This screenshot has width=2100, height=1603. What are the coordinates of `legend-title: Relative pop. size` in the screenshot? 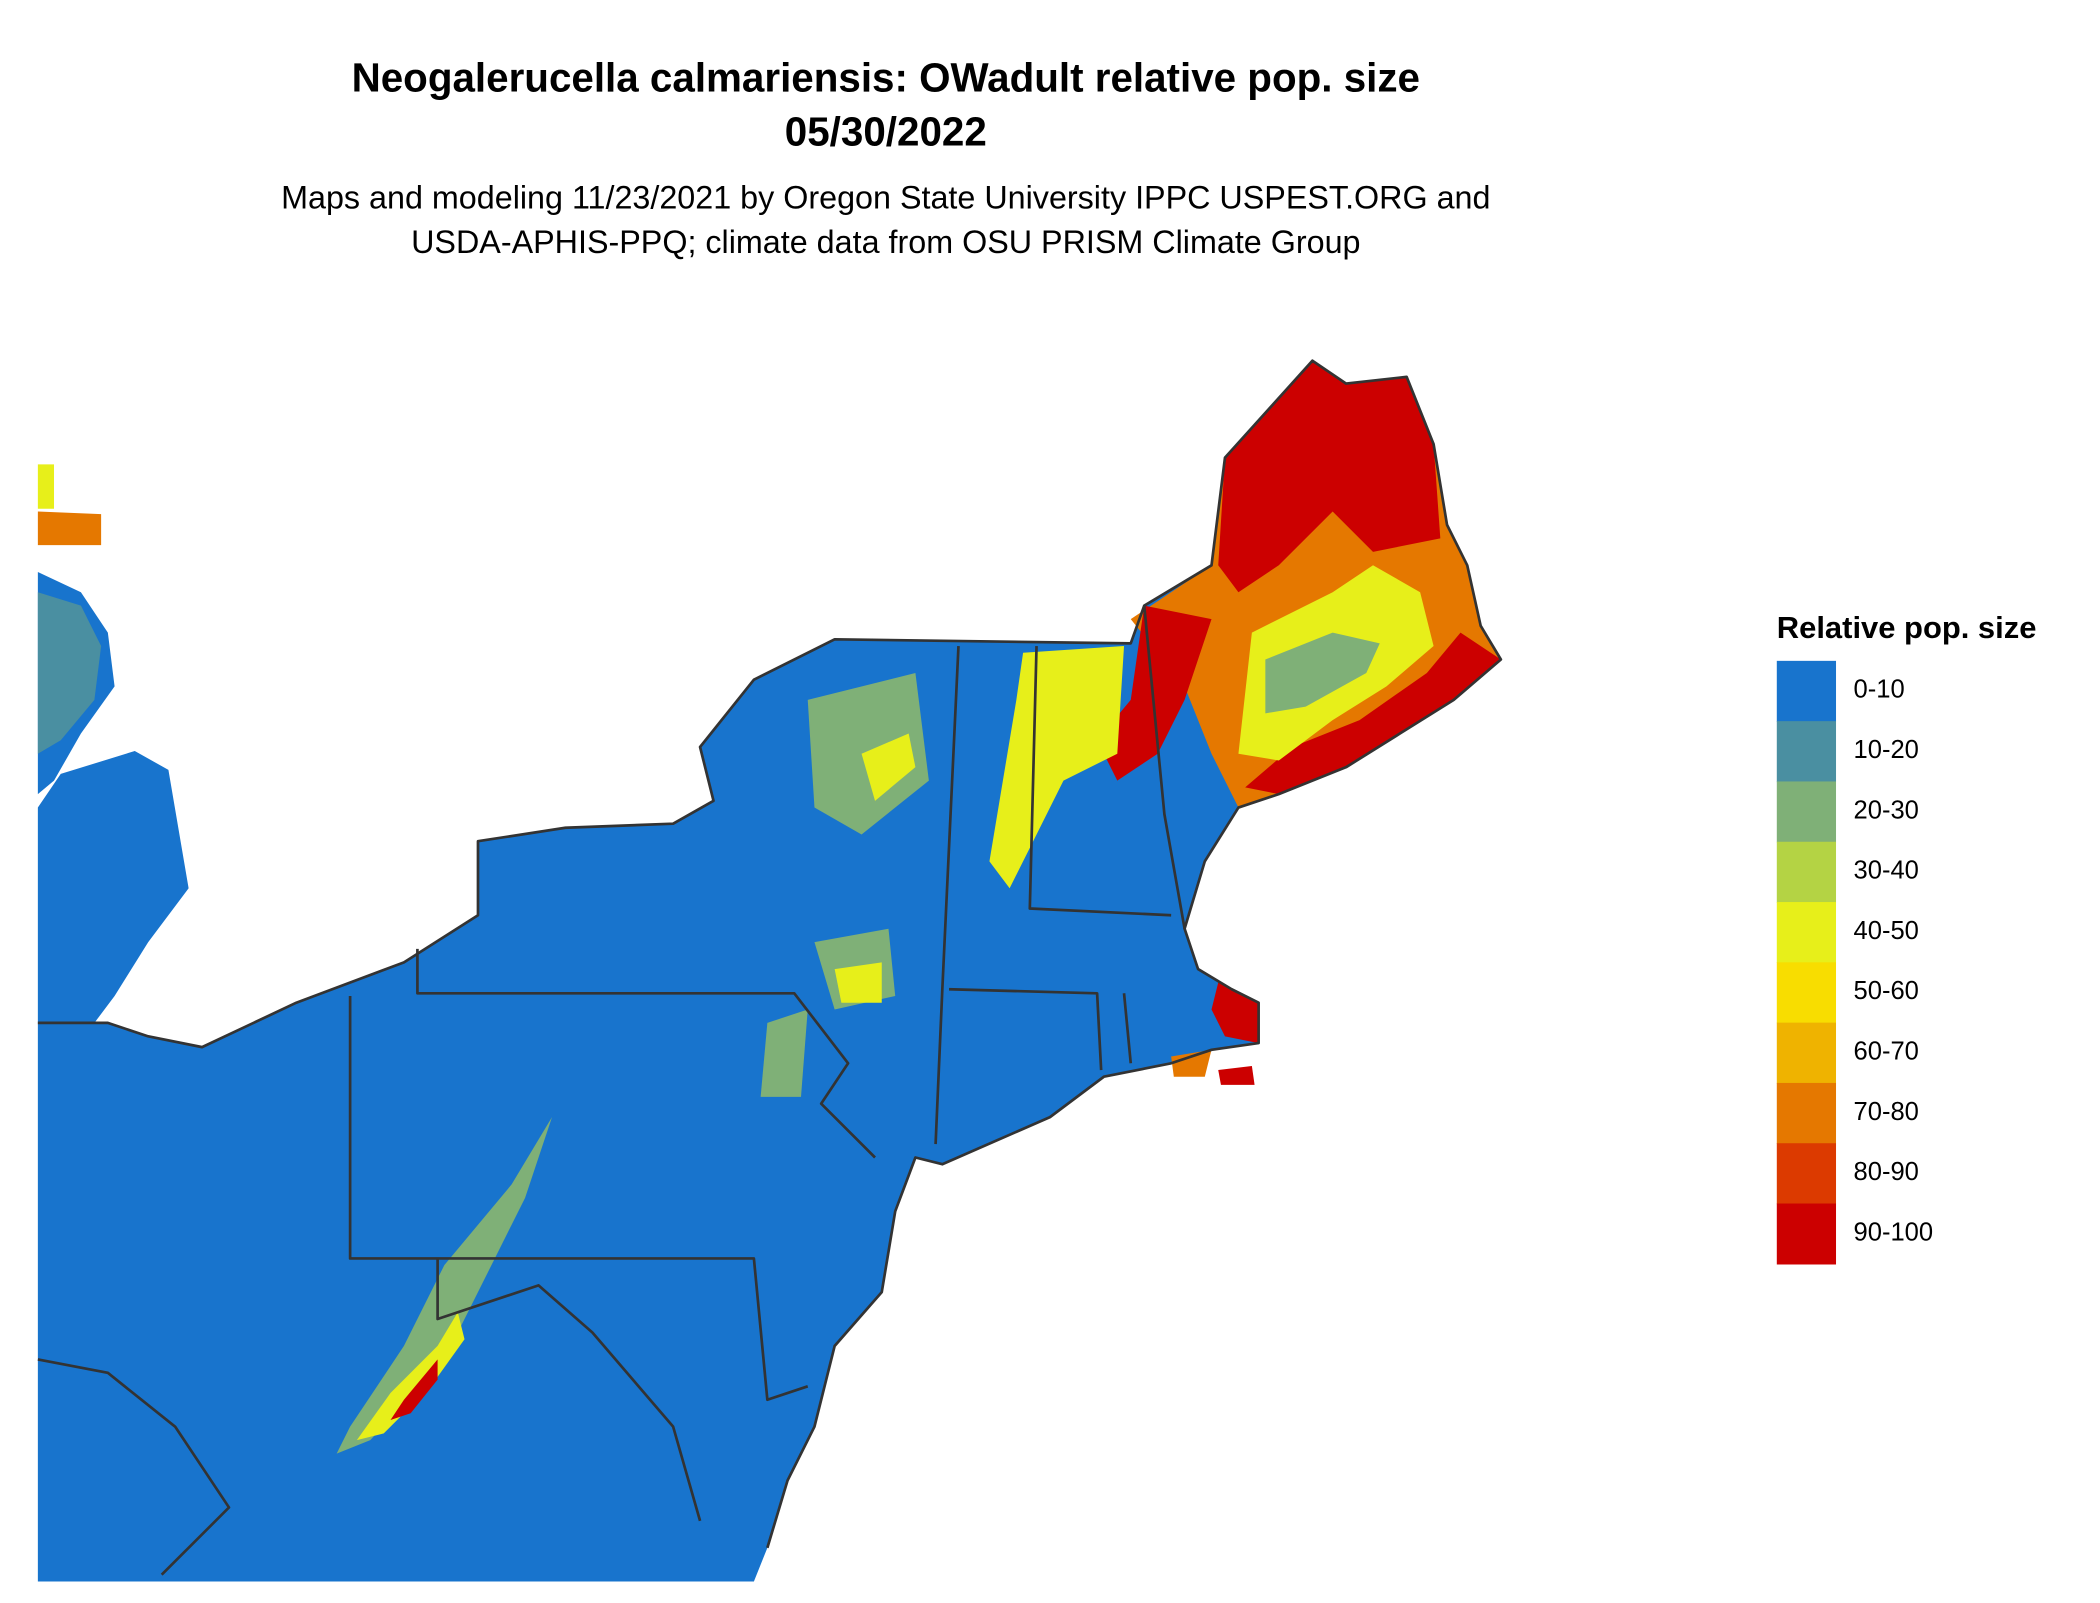 It's located at (1907, 627).